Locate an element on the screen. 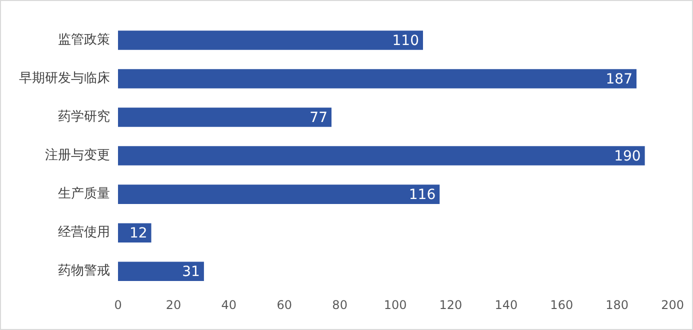 This screenshot has width=693, height=330. x-tick-label: 140 is located at coordinates (506, 305).